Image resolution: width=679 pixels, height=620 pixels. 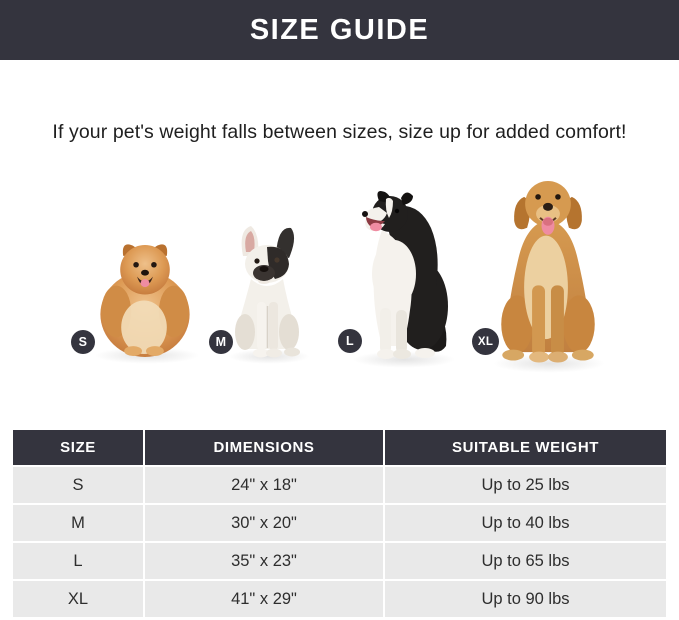 I want to click on cell-weight: Up to 25 lbs, so click(x=525, y=485).